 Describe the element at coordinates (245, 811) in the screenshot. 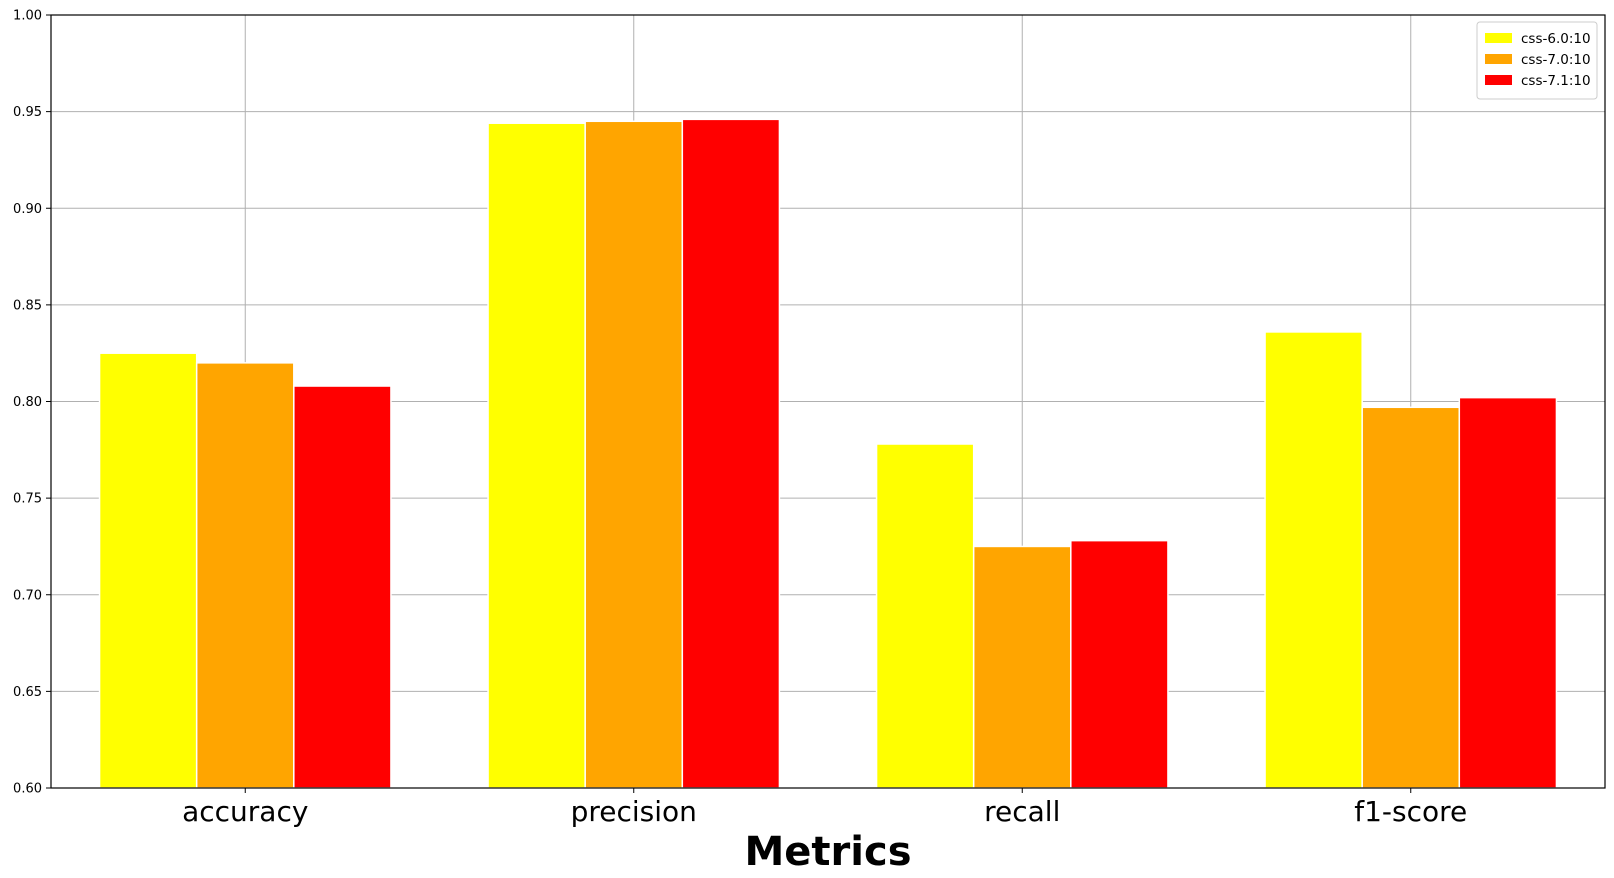

I see `x-tick-label: accuracy` at that location.